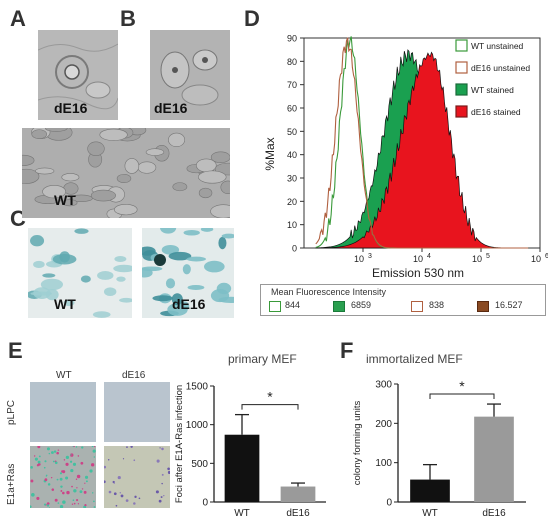  What do you see at coordinates (430, 513) in the screenshot?
I see `xtick-label: WT` at bounding box center [430, 513].